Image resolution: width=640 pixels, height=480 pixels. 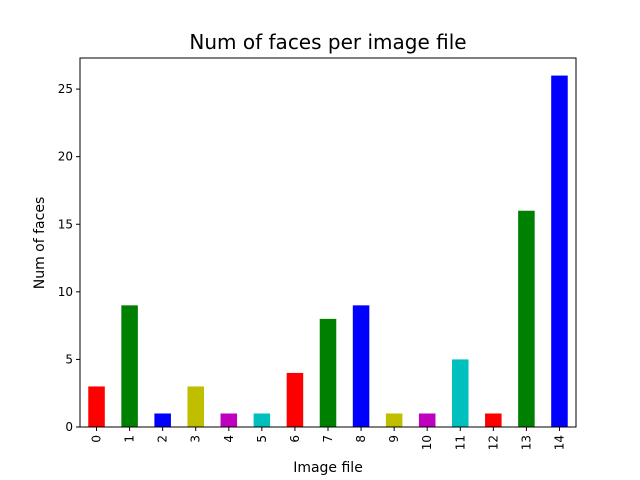 I want to click on y-axis: 0 5 10 15 20 25, so click(x=69, y=258).